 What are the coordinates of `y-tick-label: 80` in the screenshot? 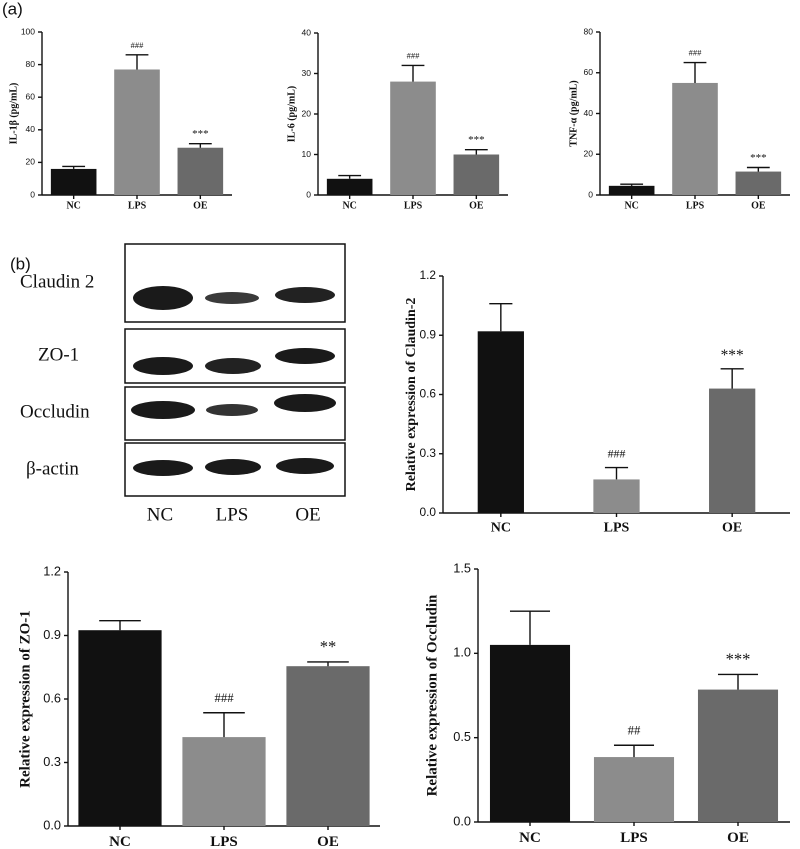 It's located at (31, 64).